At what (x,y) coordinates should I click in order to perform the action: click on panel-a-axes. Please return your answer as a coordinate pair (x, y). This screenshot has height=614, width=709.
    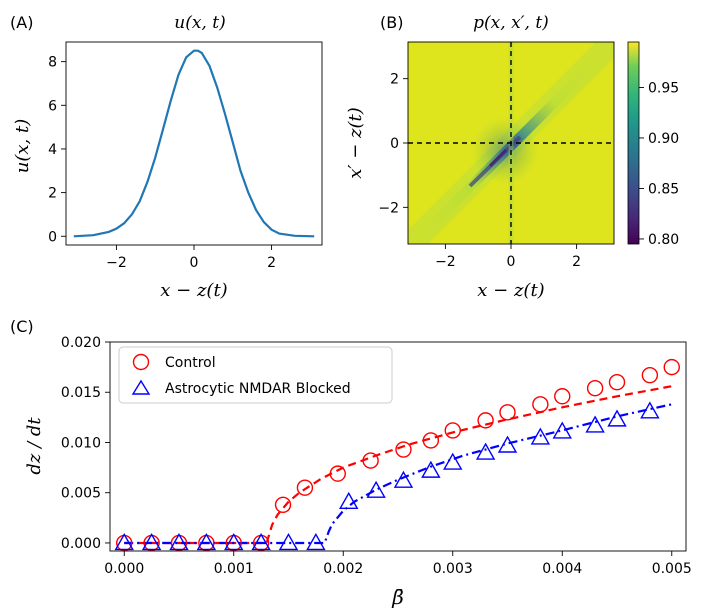
    Looking at the image, I should click on (194, 143).